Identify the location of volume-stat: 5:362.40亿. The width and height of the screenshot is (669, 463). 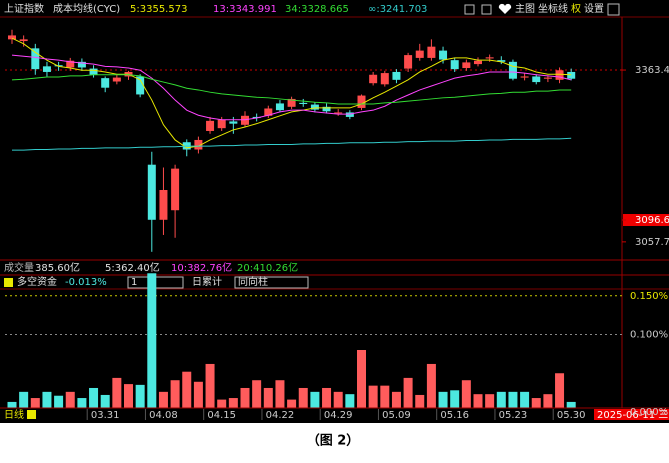
(132, 267).